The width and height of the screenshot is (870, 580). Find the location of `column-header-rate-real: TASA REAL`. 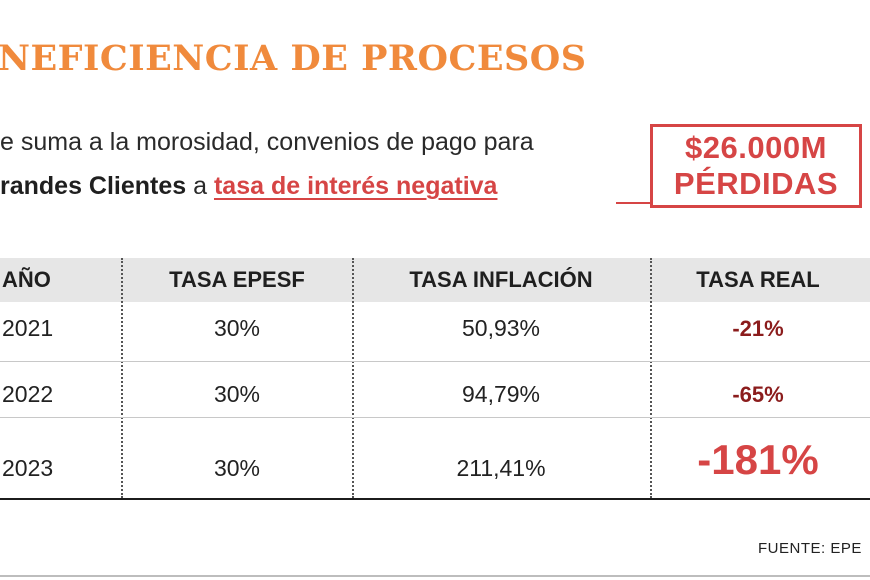

column-header-rate-real: TASA REAL is located at coordinates (758, 279).